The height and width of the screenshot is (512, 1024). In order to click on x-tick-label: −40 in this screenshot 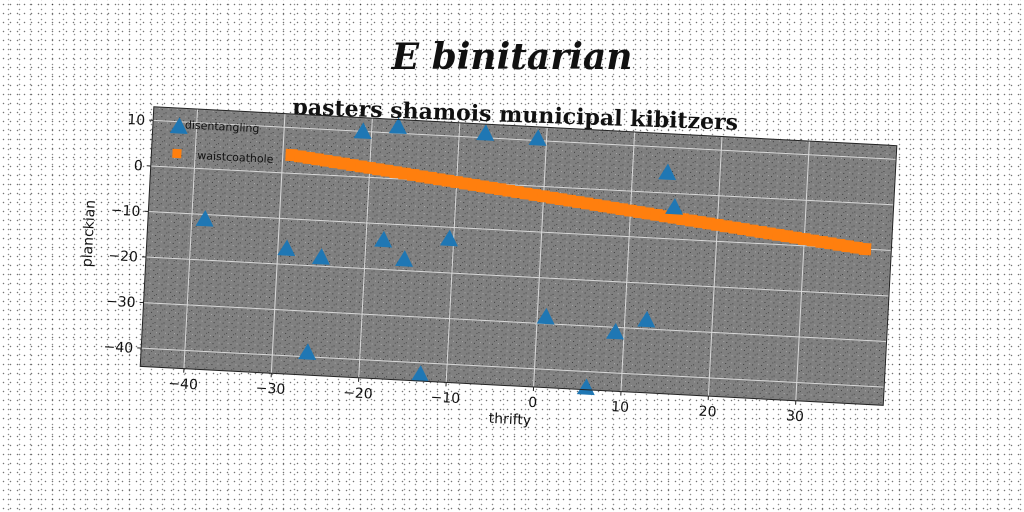, I will do `click(183, 385)`.